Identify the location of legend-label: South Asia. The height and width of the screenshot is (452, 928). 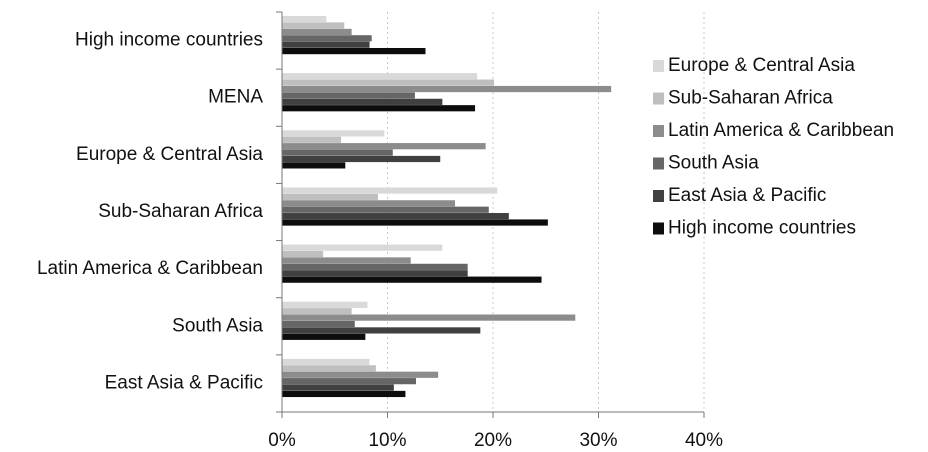
(713, 163).